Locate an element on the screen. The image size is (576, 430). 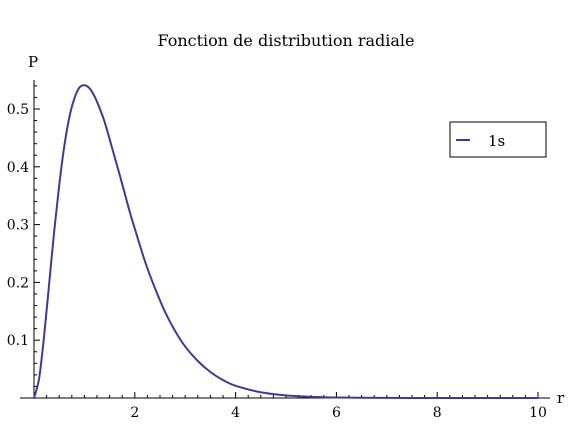
y-major-ticks is located at coordinates (37, 224).